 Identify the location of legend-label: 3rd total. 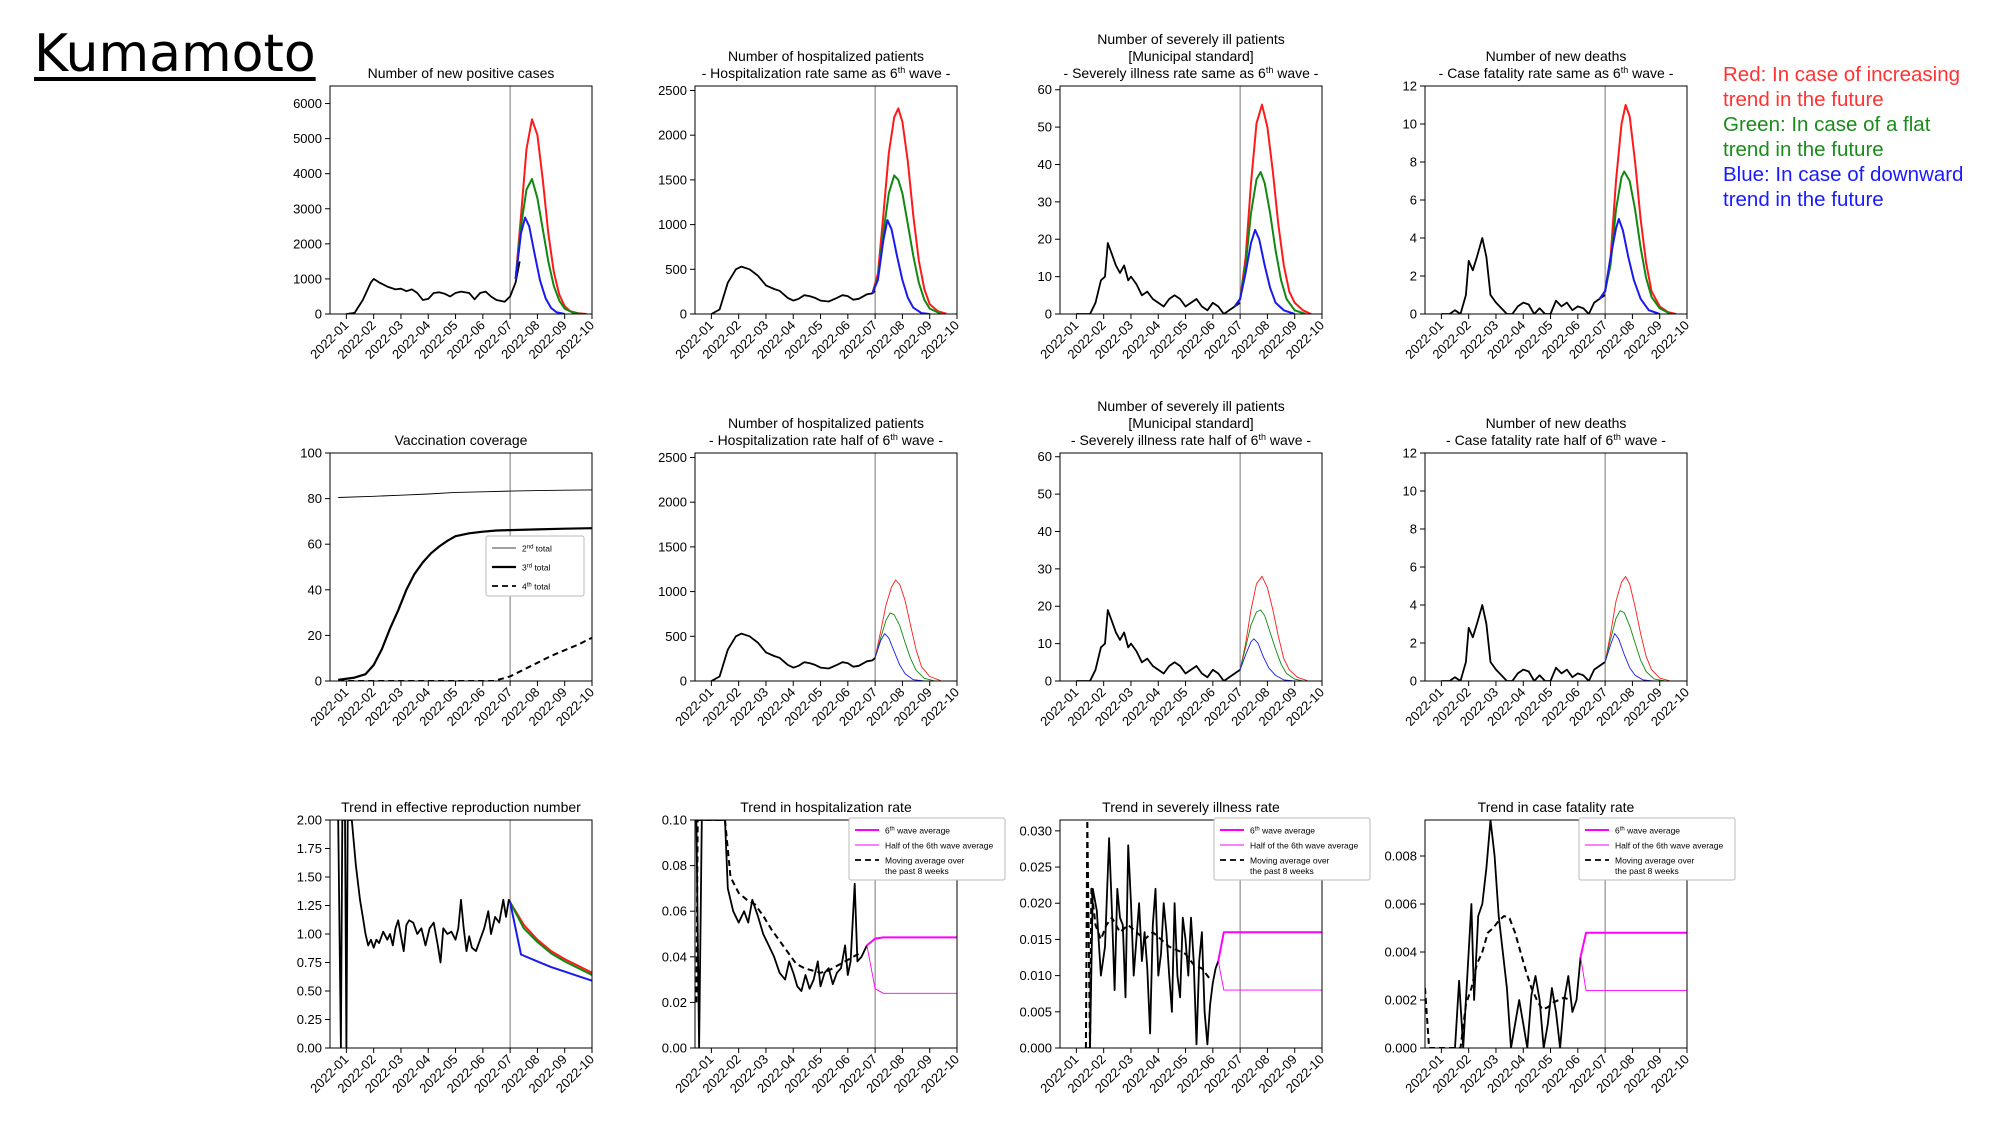
(536, 568).